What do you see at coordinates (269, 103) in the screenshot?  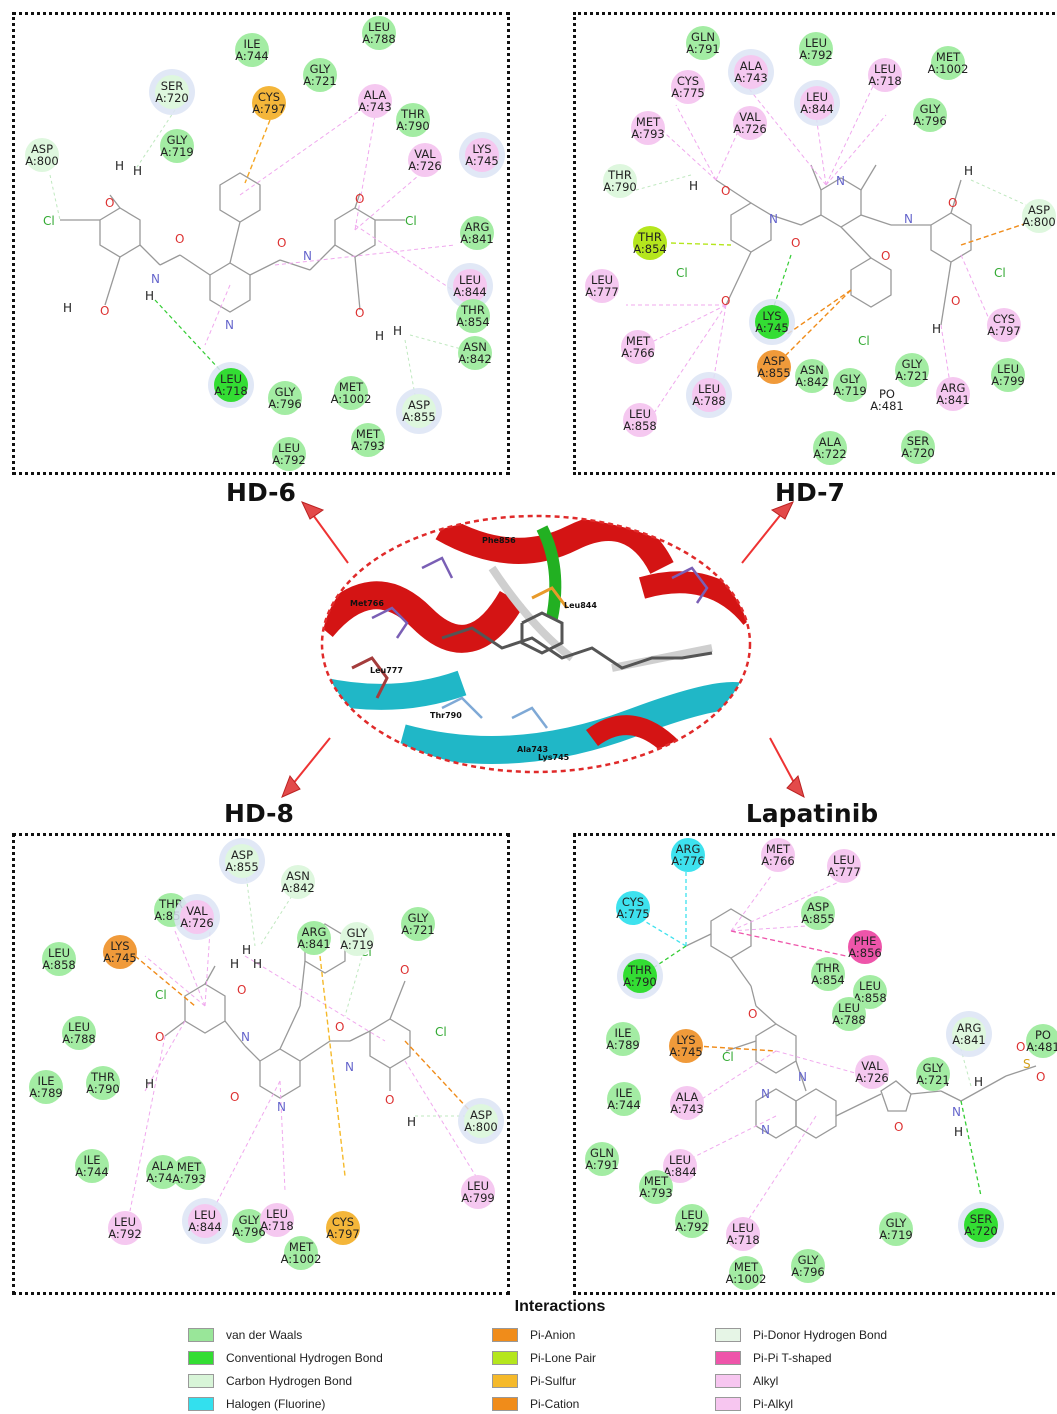 I see `residue-hd6-cys-797: CYS A:797` at bounding box center [269, 103].